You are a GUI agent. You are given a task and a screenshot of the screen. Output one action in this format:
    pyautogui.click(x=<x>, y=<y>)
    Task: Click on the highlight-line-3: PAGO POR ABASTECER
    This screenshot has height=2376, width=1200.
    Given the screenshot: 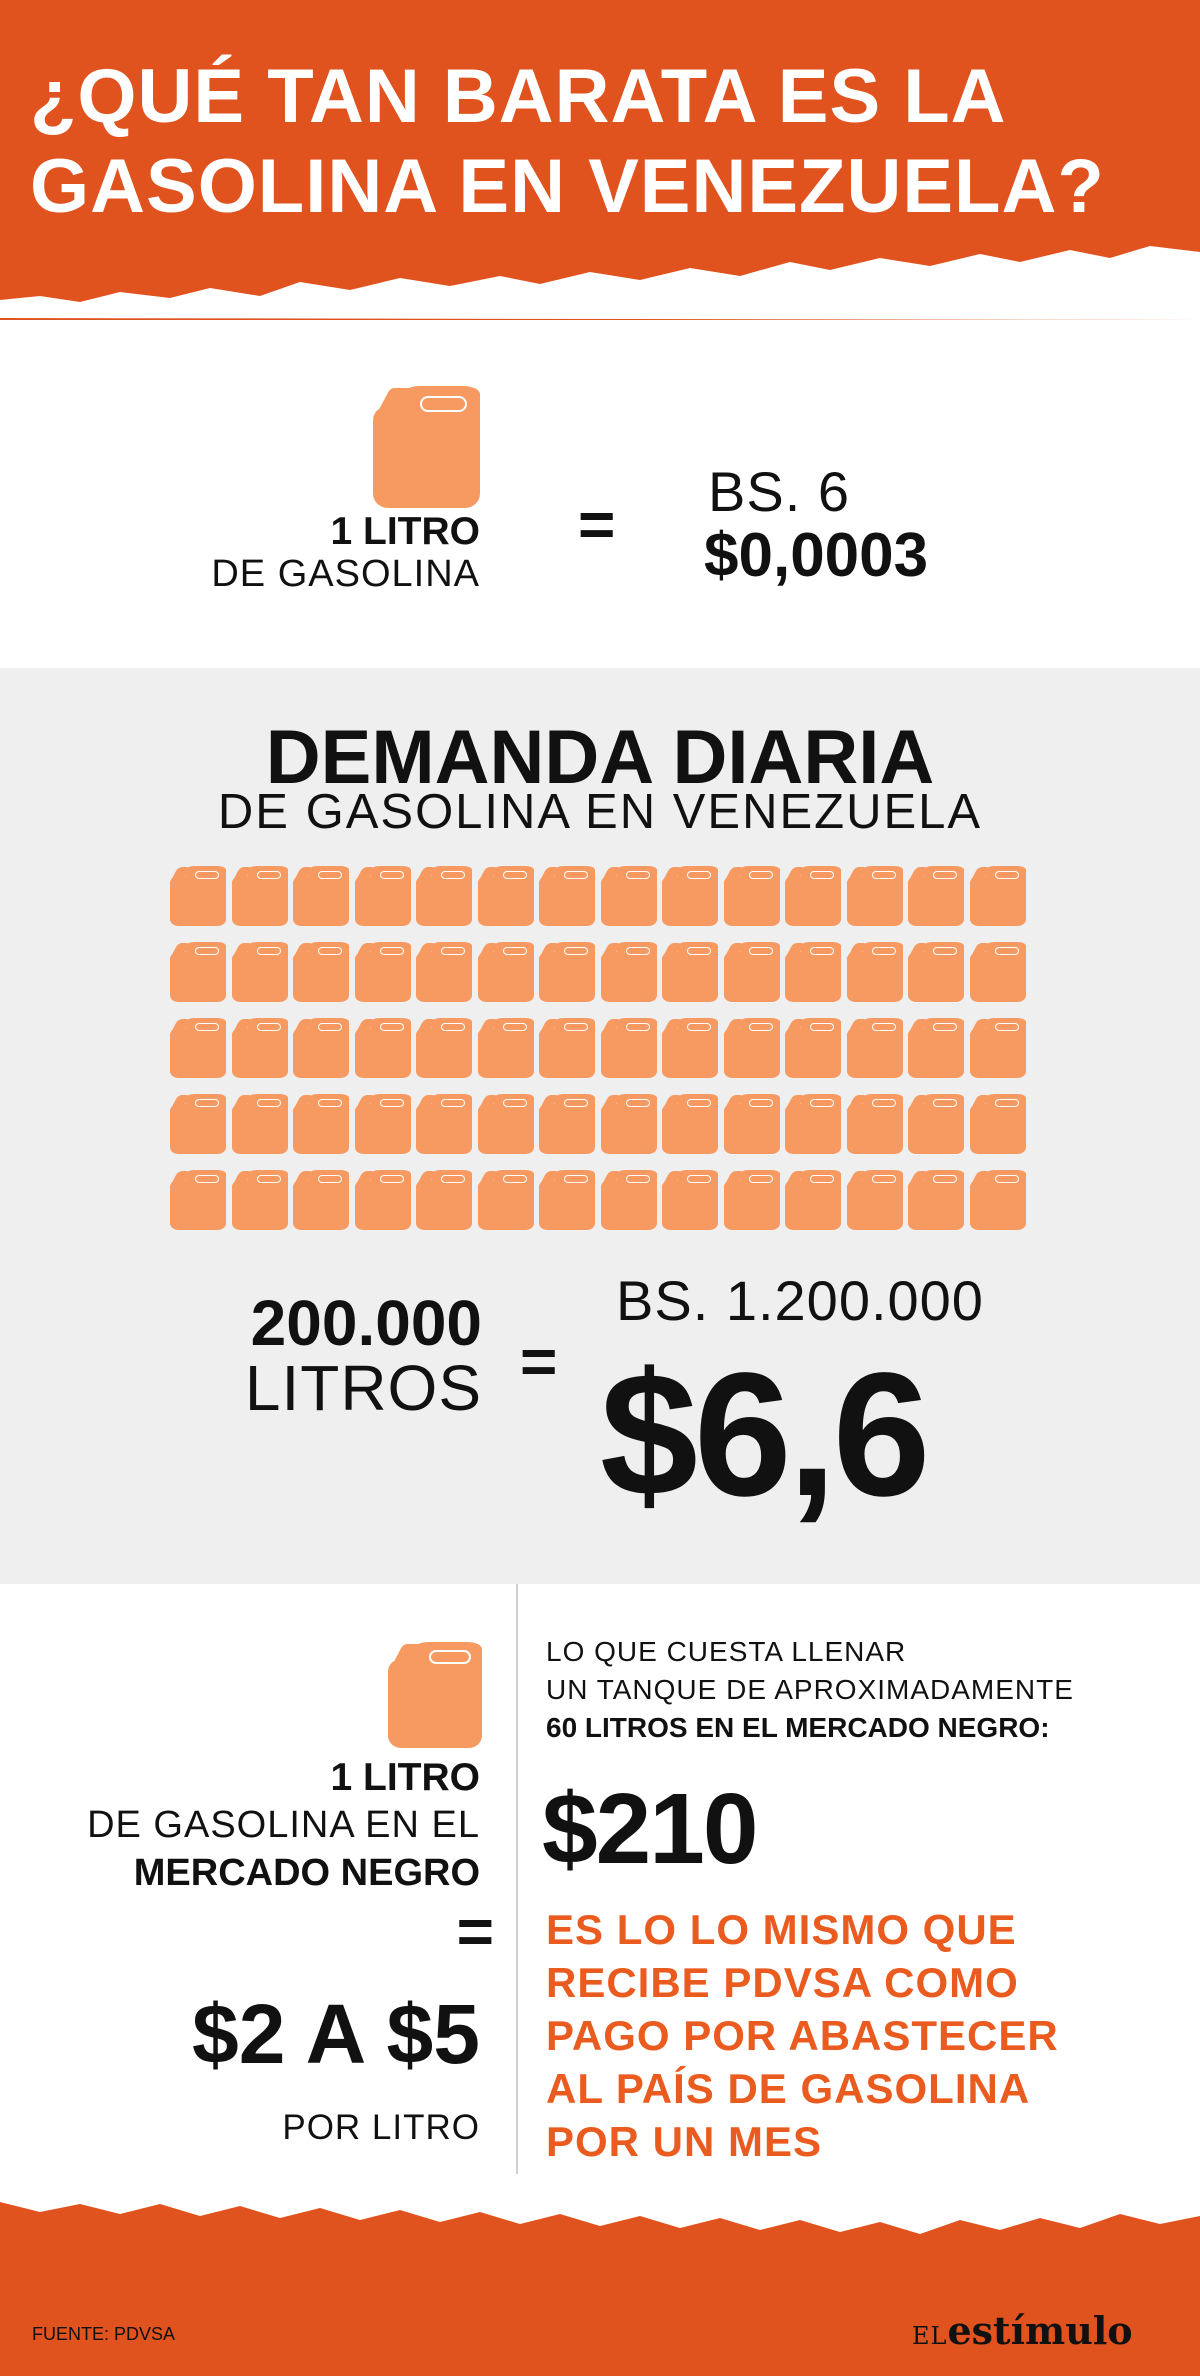 What is the action you would take?
    pyautogui.click(x=802, y=2035)
    